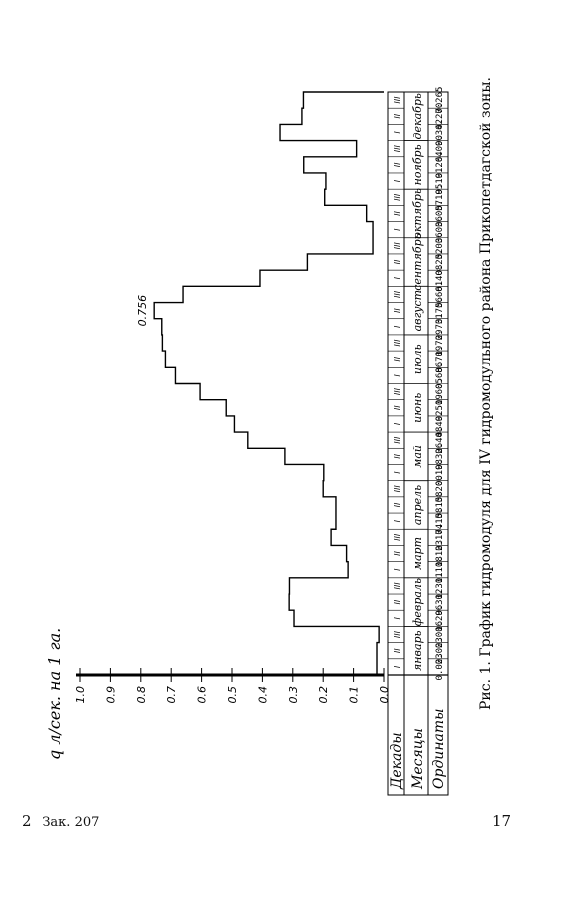 The width and height of the screenshot is (561, 900). I want to click on y-tick-label: 0.4, so click(262, 695).